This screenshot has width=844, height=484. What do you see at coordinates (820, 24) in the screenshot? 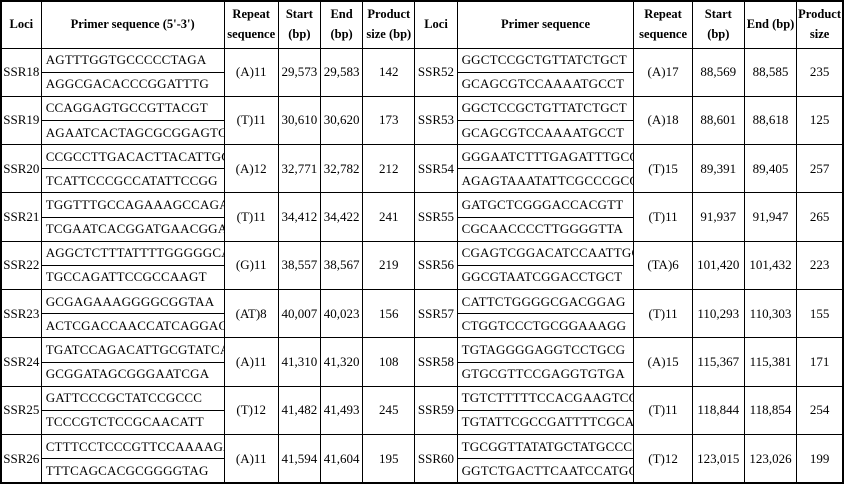
I see `header-product-size-right: Product size` at bounding box center [820, 24].